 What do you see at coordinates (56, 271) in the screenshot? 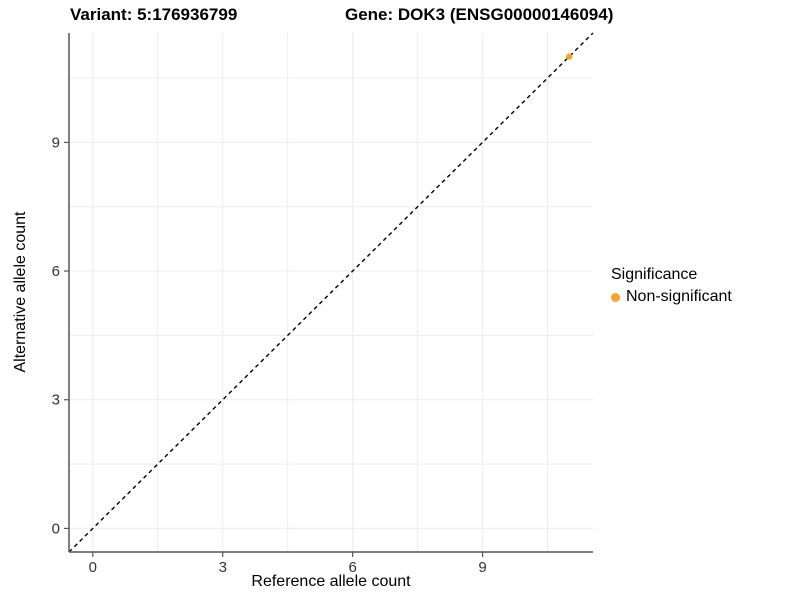
I see `y-tick-label: 6` at bounding box center [56, 271].